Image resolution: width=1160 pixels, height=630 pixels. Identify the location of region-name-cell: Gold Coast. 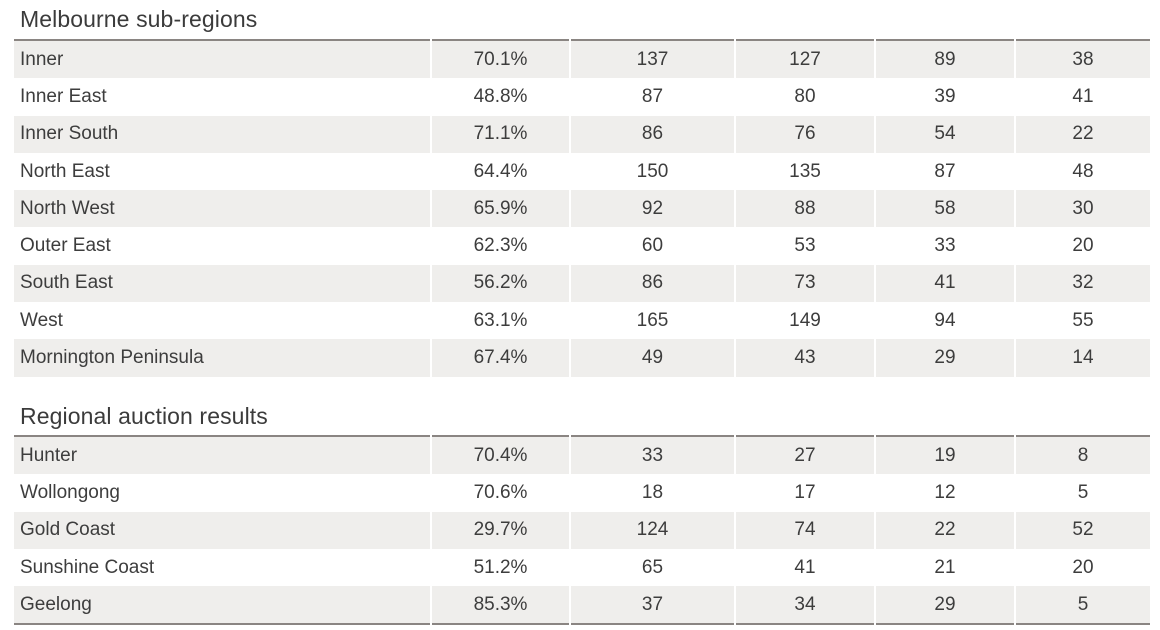
(222, 530).